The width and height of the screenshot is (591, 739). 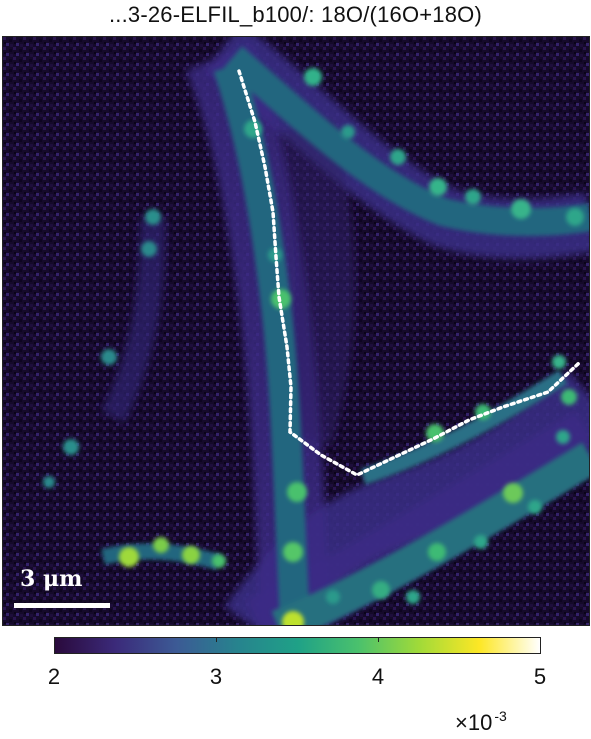 What do you see at coordinates (51, 579) in the screenshot?
I see `scale-bar-label: 3 μm` at bounding box center [51, 579].